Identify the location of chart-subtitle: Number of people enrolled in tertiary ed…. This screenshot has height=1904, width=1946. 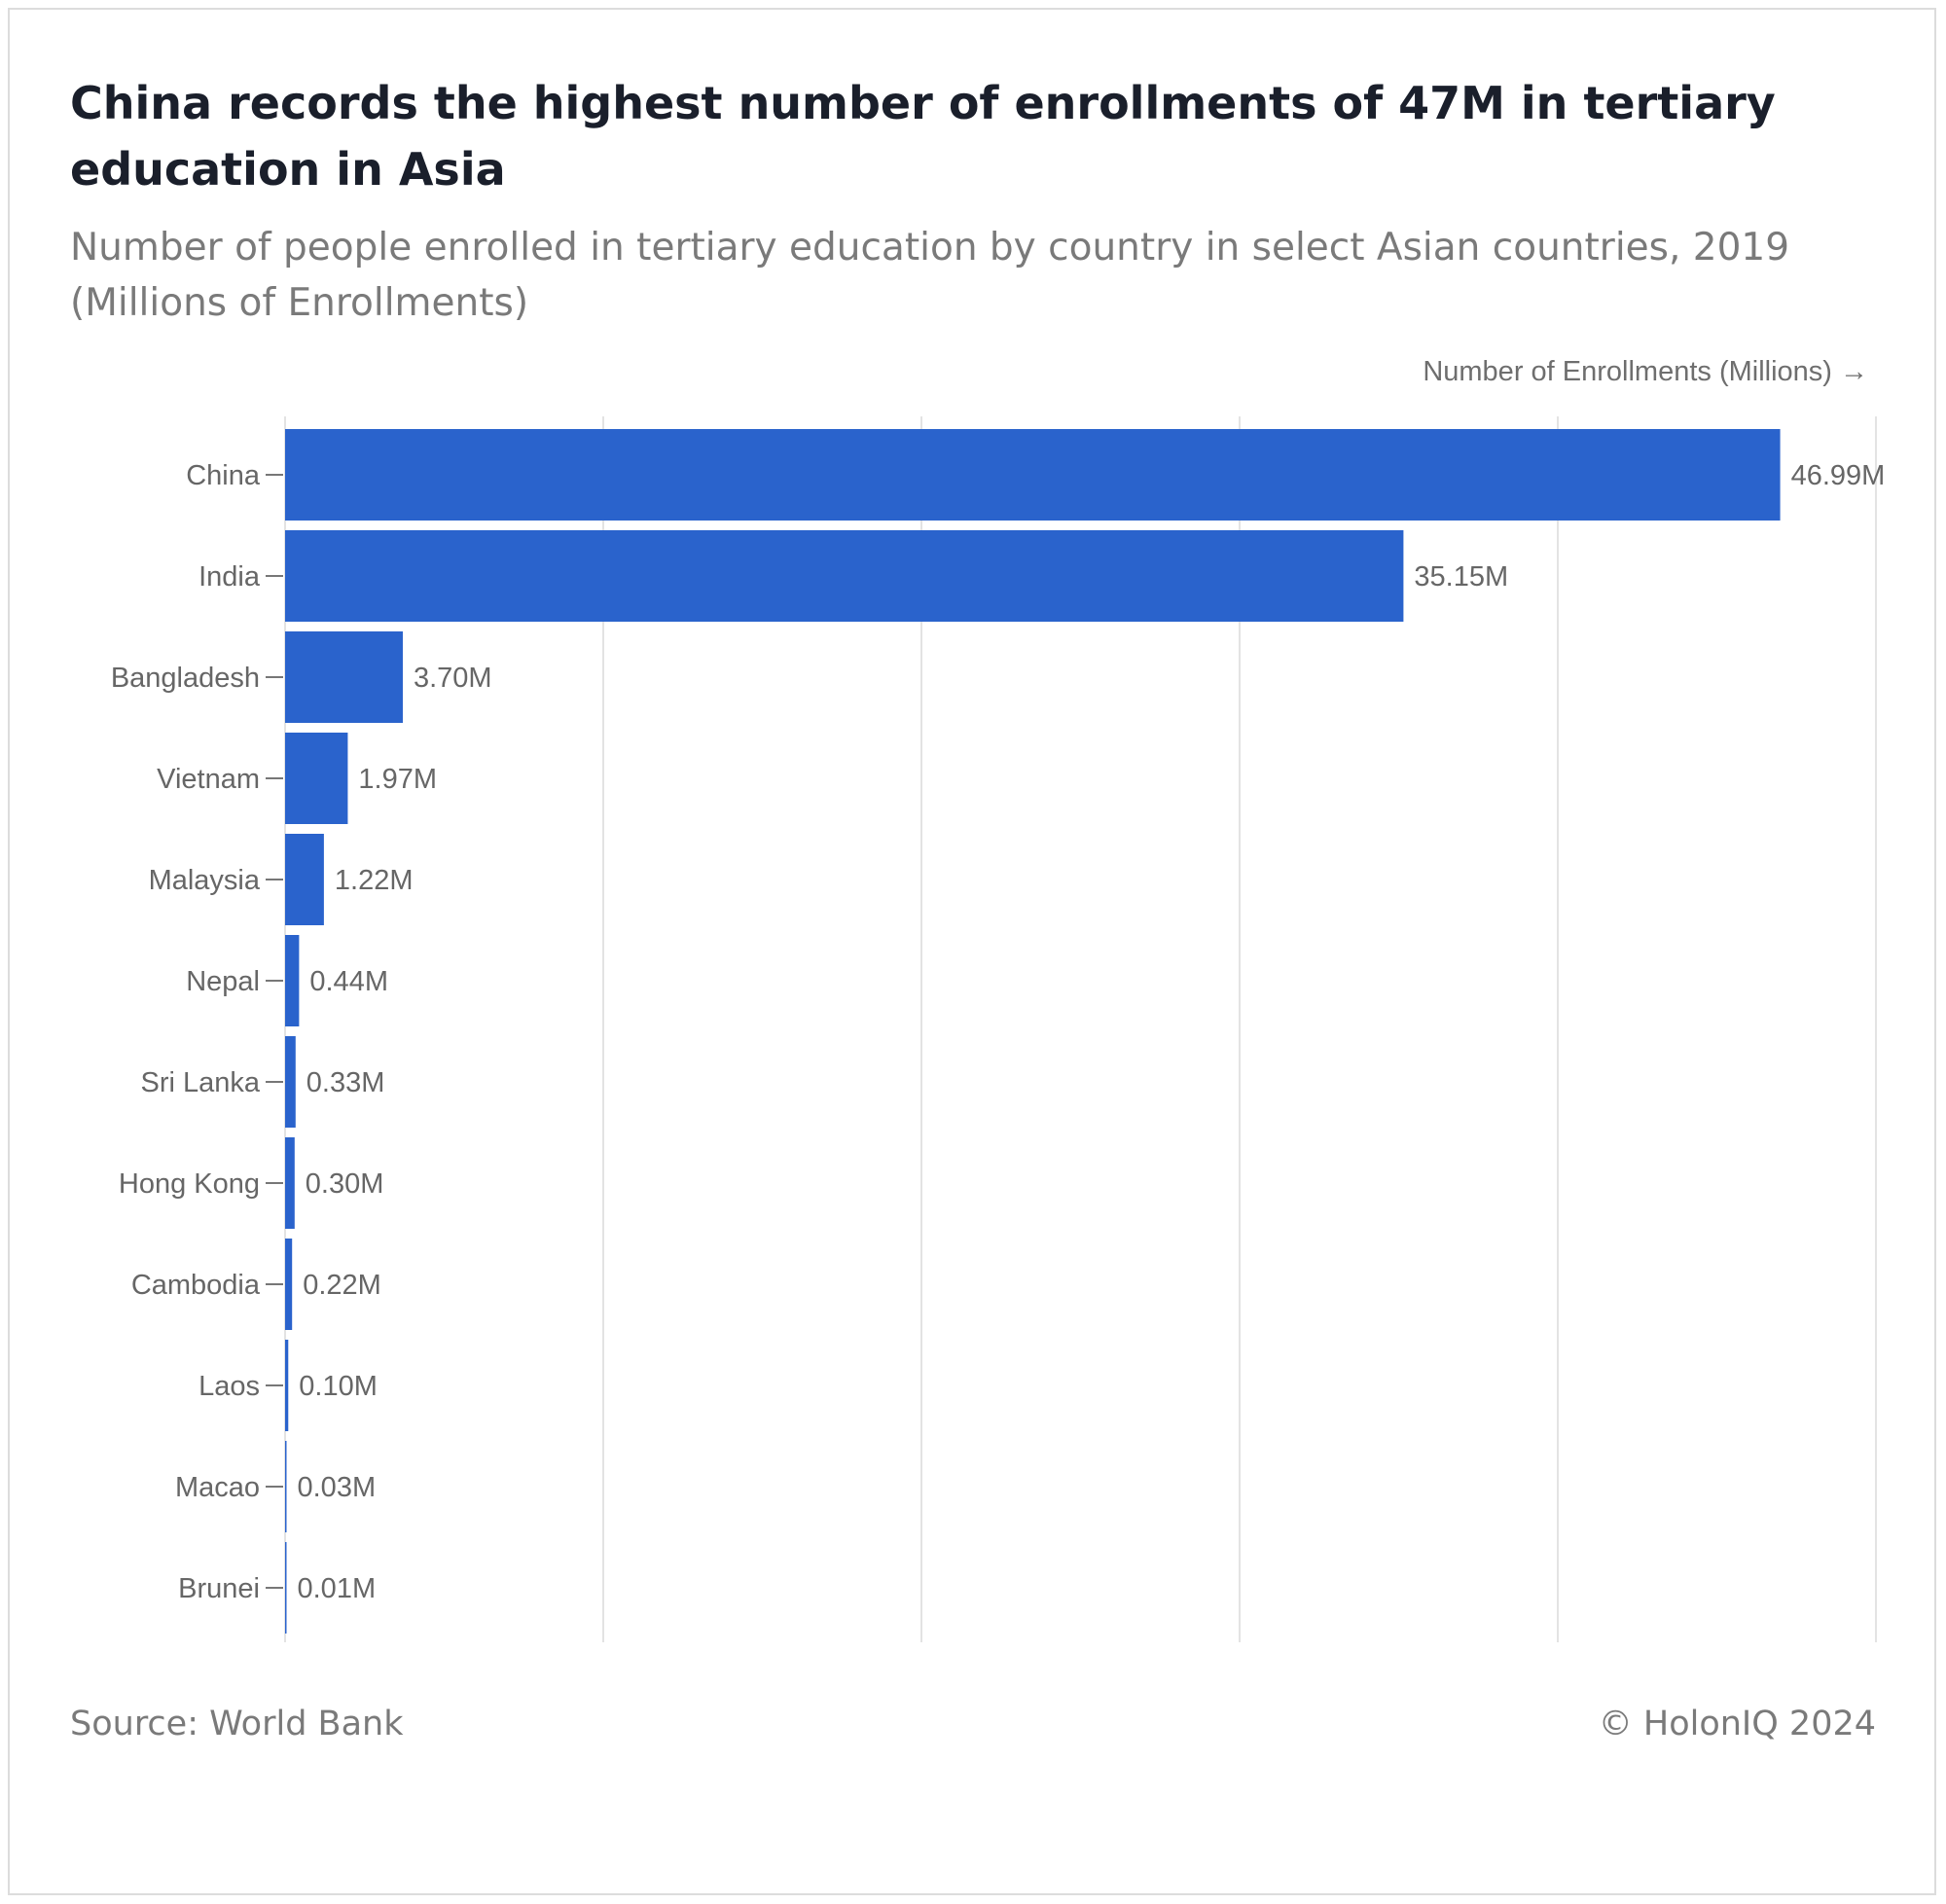
(930, 275).